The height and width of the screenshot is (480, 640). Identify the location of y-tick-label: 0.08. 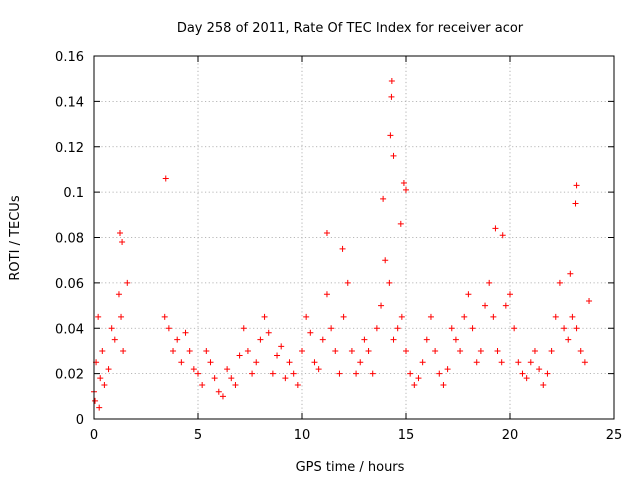
(69, 239).